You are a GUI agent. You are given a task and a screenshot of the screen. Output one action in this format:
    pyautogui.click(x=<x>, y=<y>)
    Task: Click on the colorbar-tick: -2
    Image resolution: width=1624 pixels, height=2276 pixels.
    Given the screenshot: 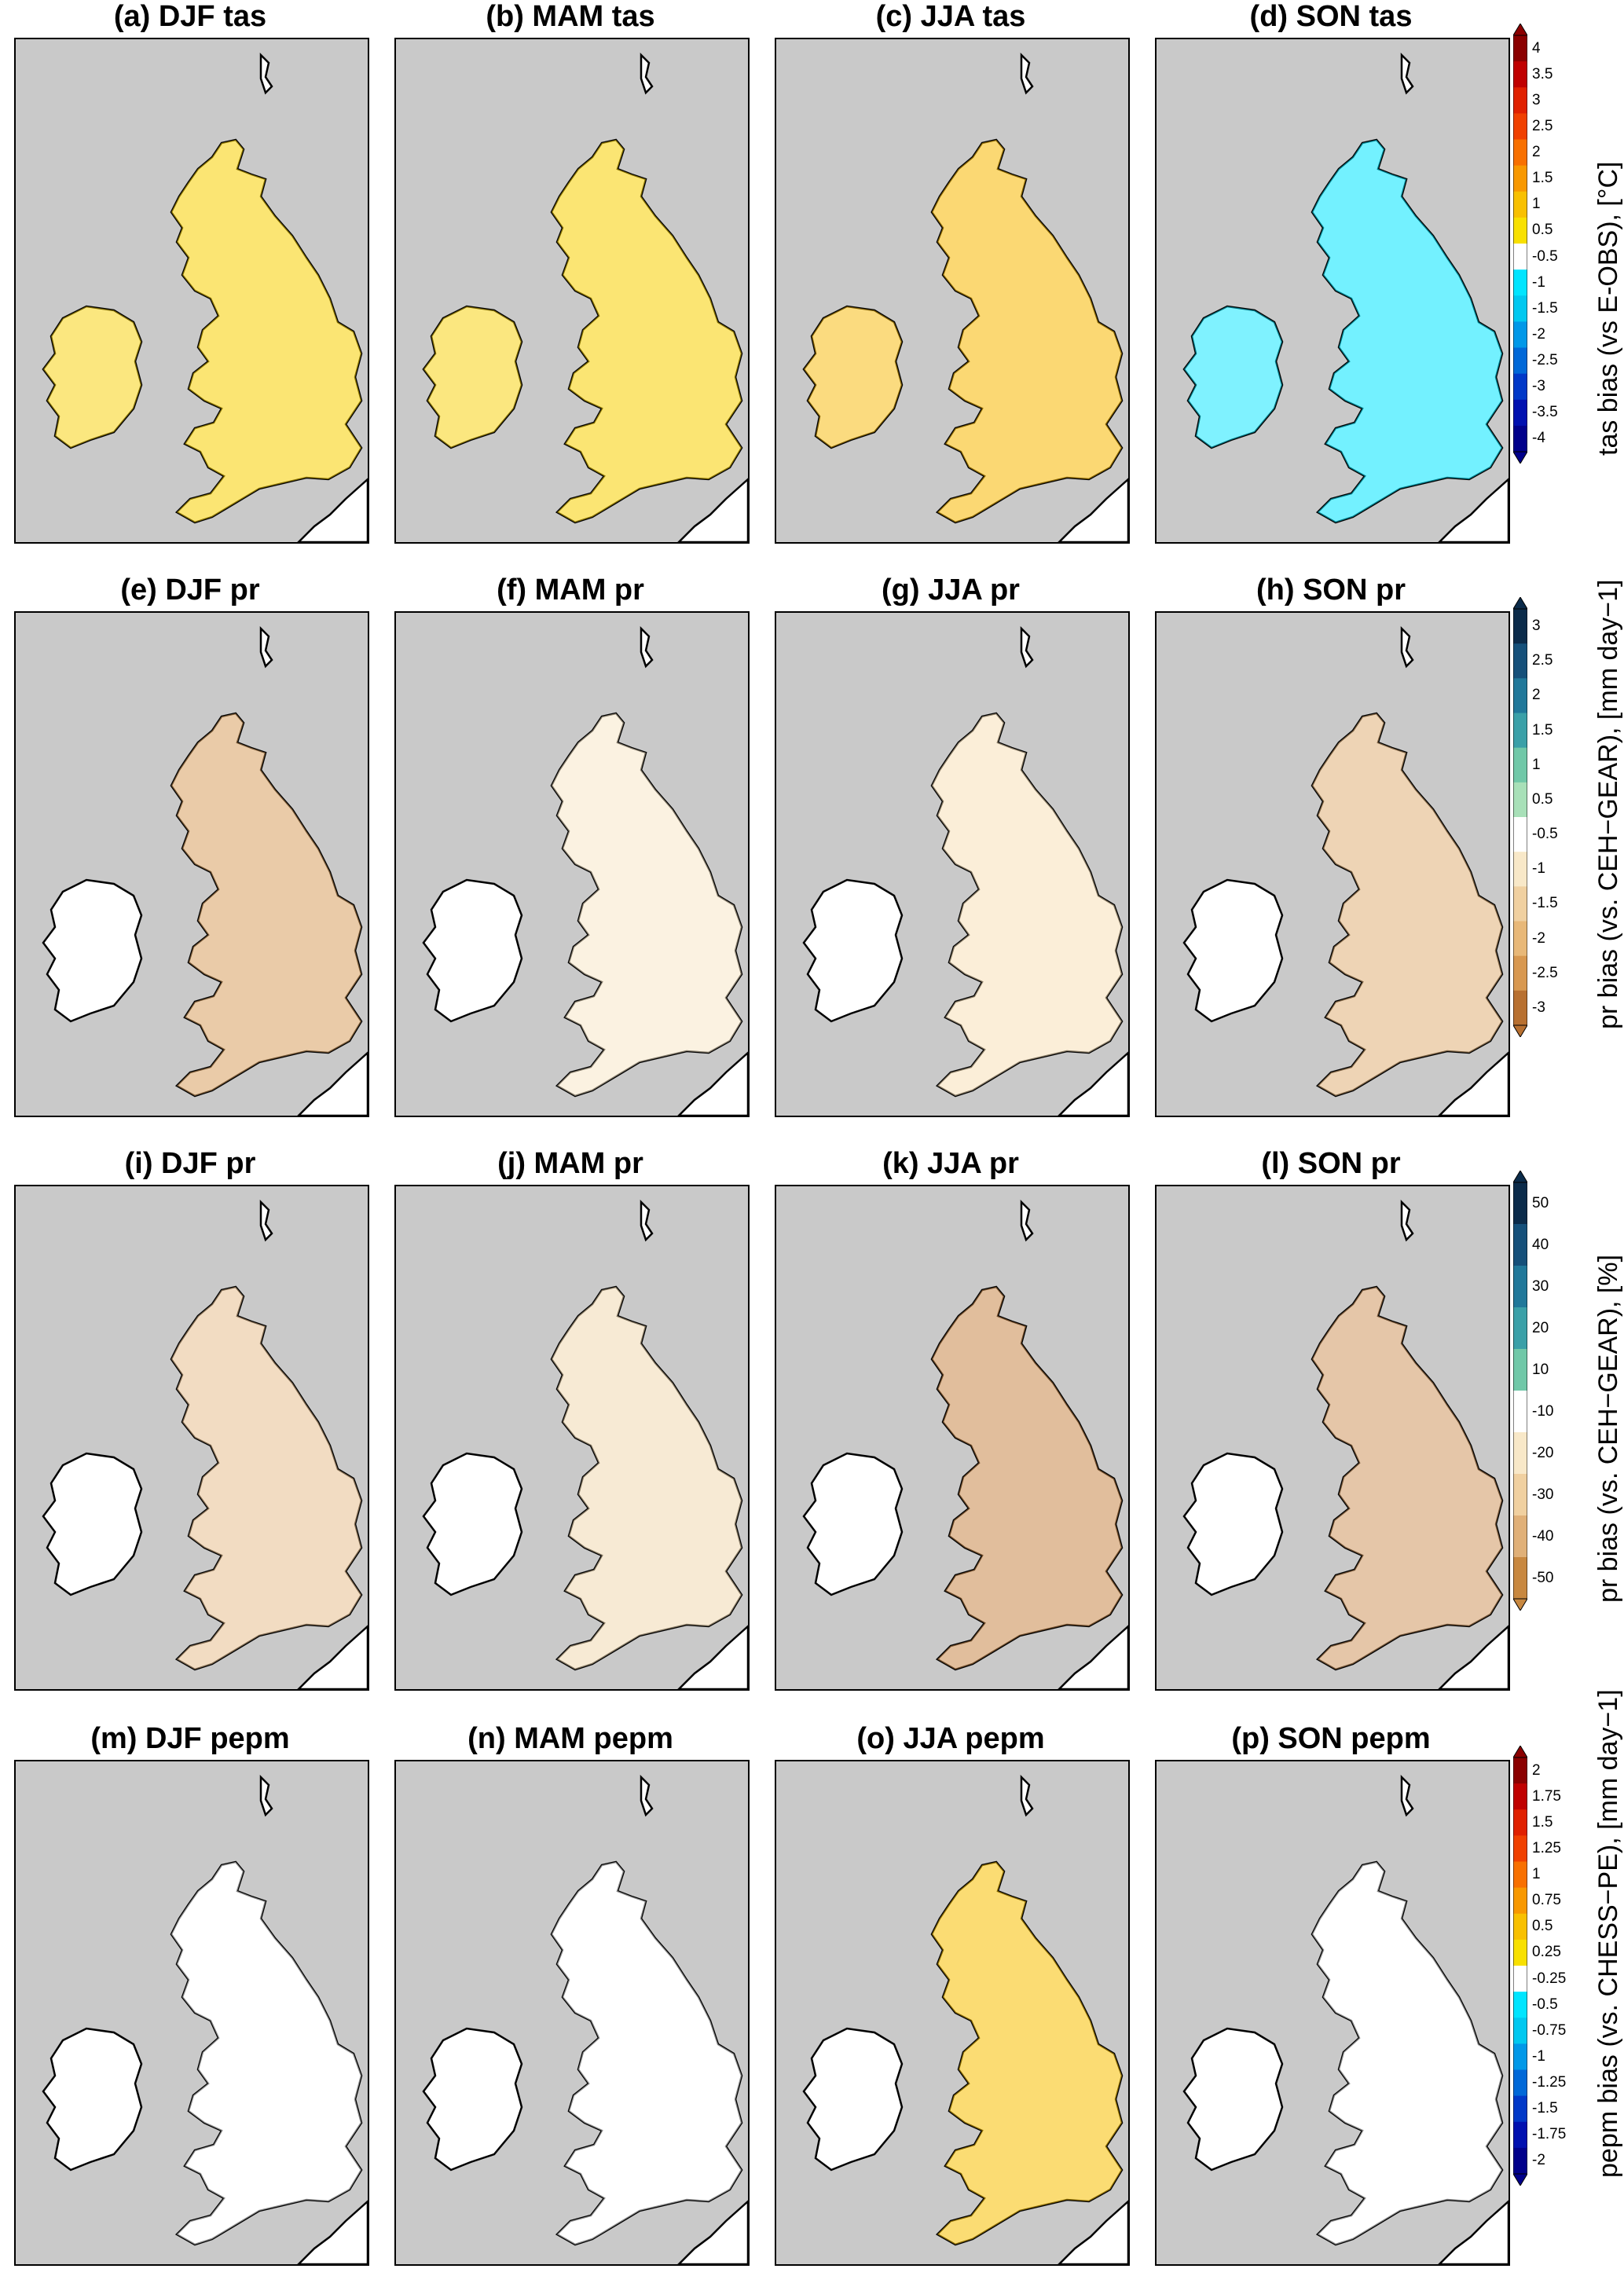 What is the action you would take?
    pyautogui.click(x=1538, y=2160)
    